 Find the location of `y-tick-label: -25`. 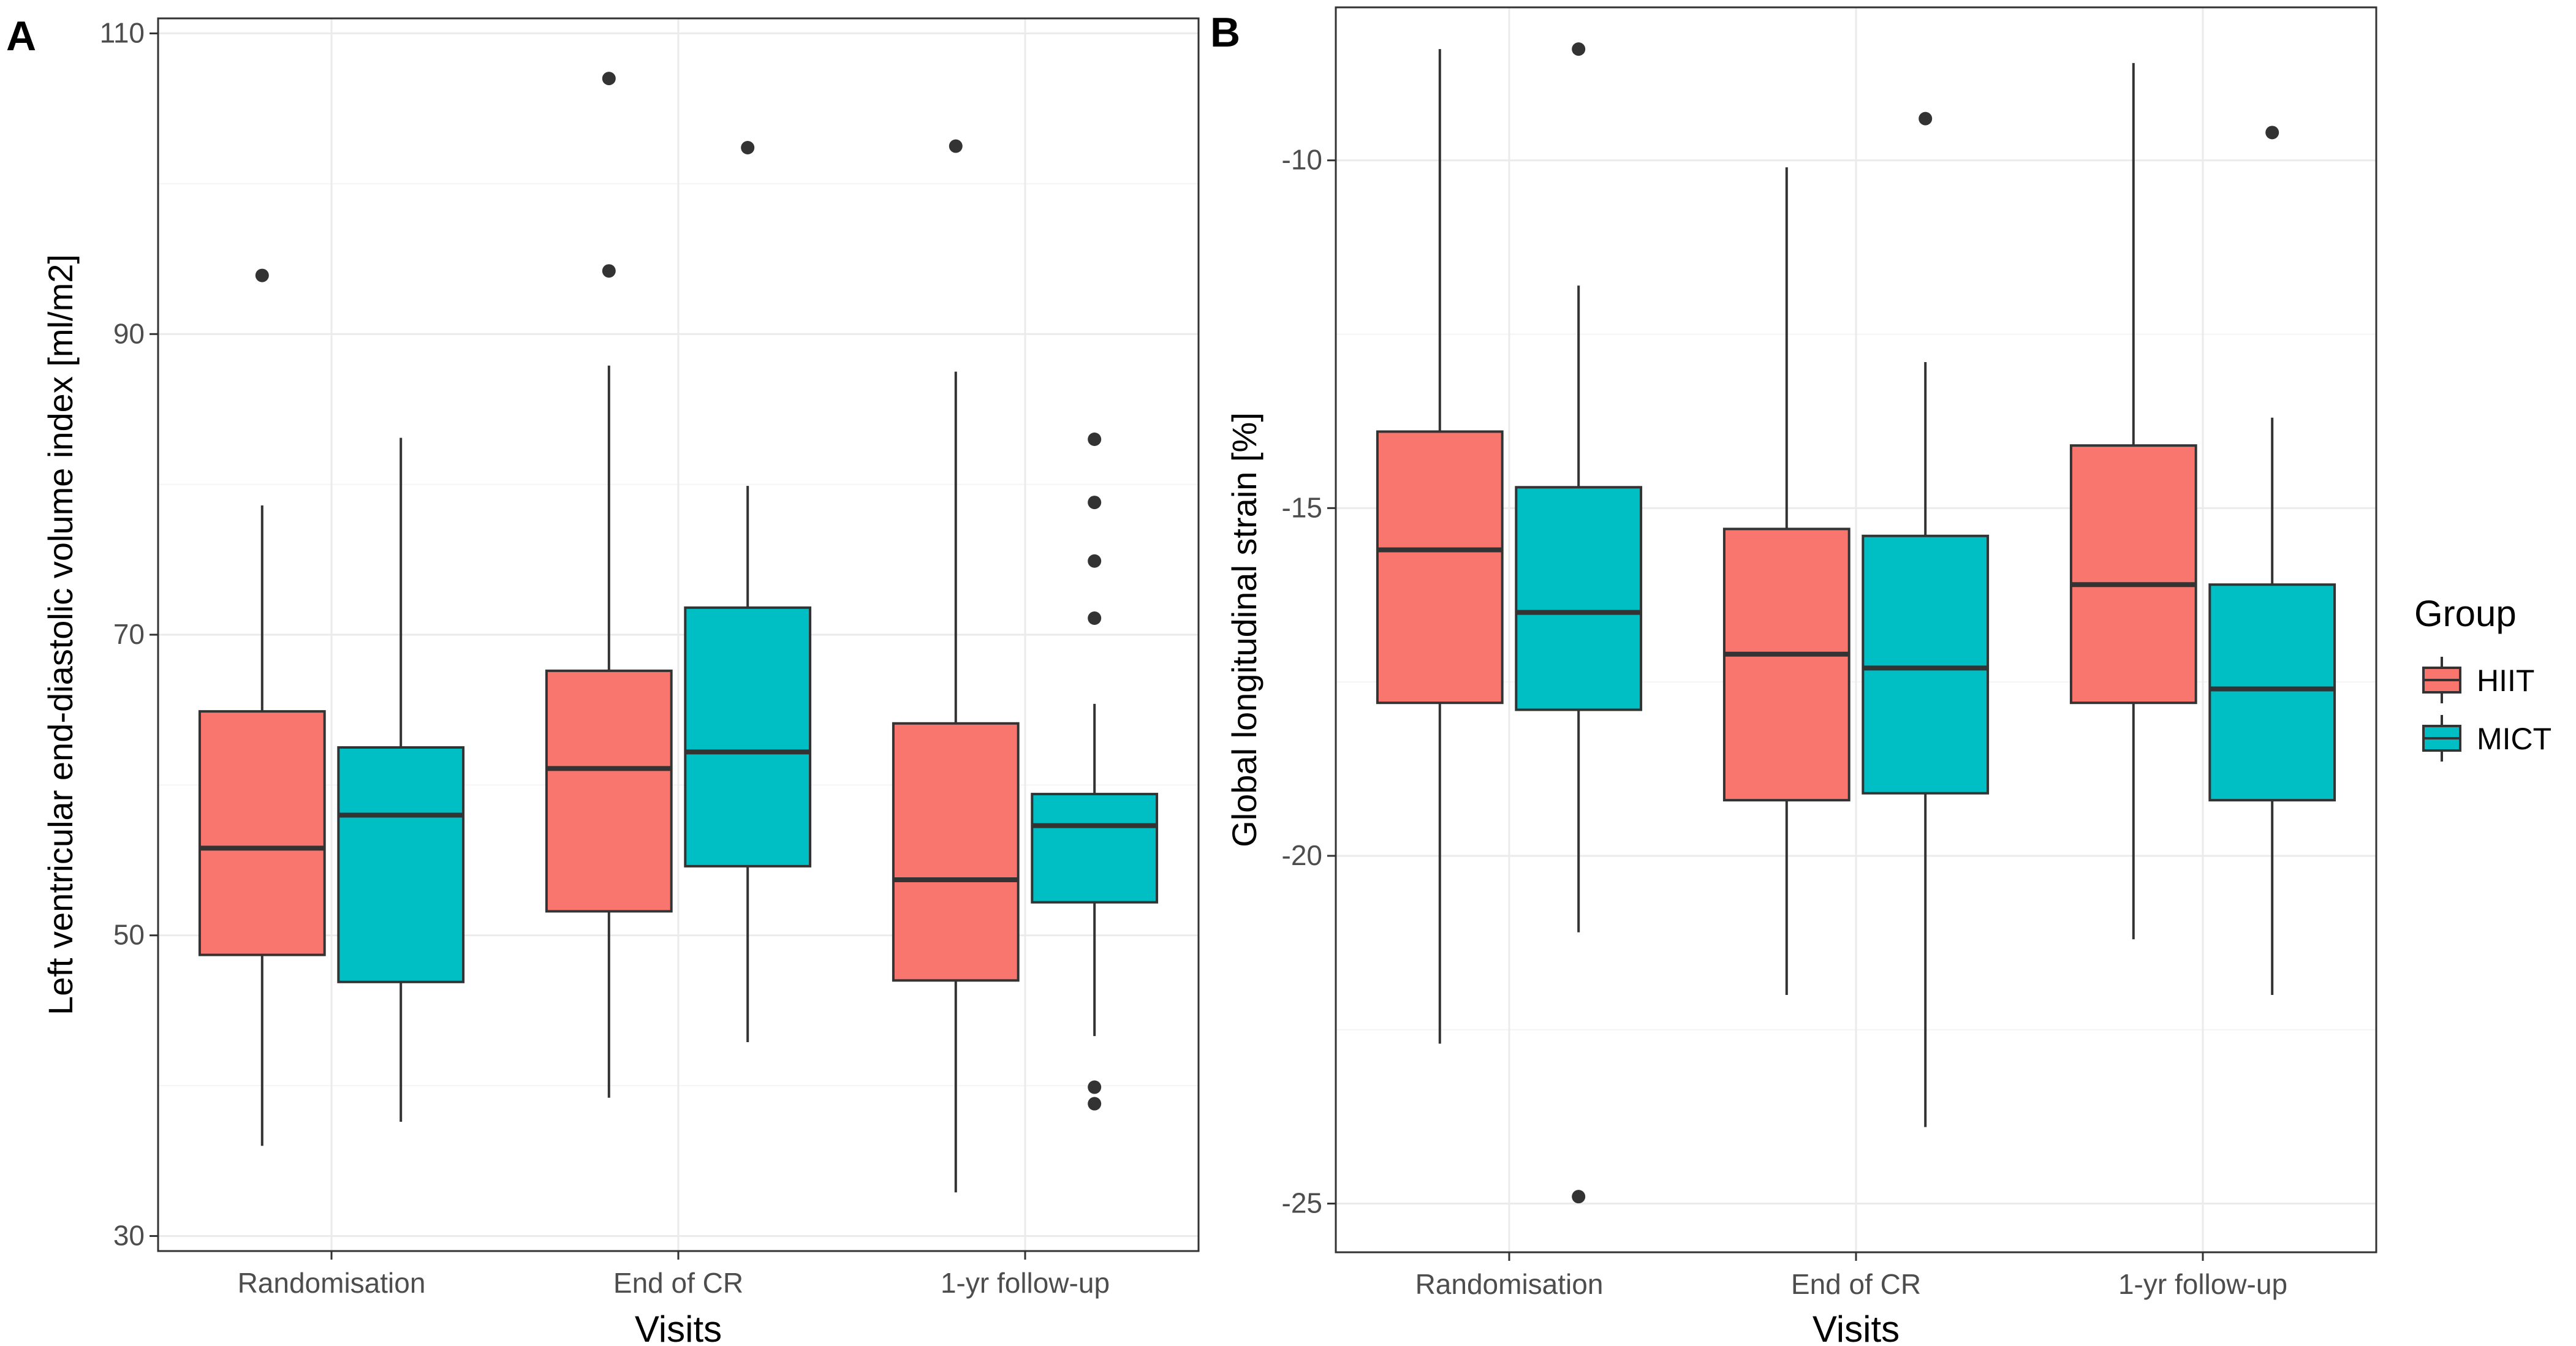

y-tick-label: -25 is located at coordinates (1302, 1203).